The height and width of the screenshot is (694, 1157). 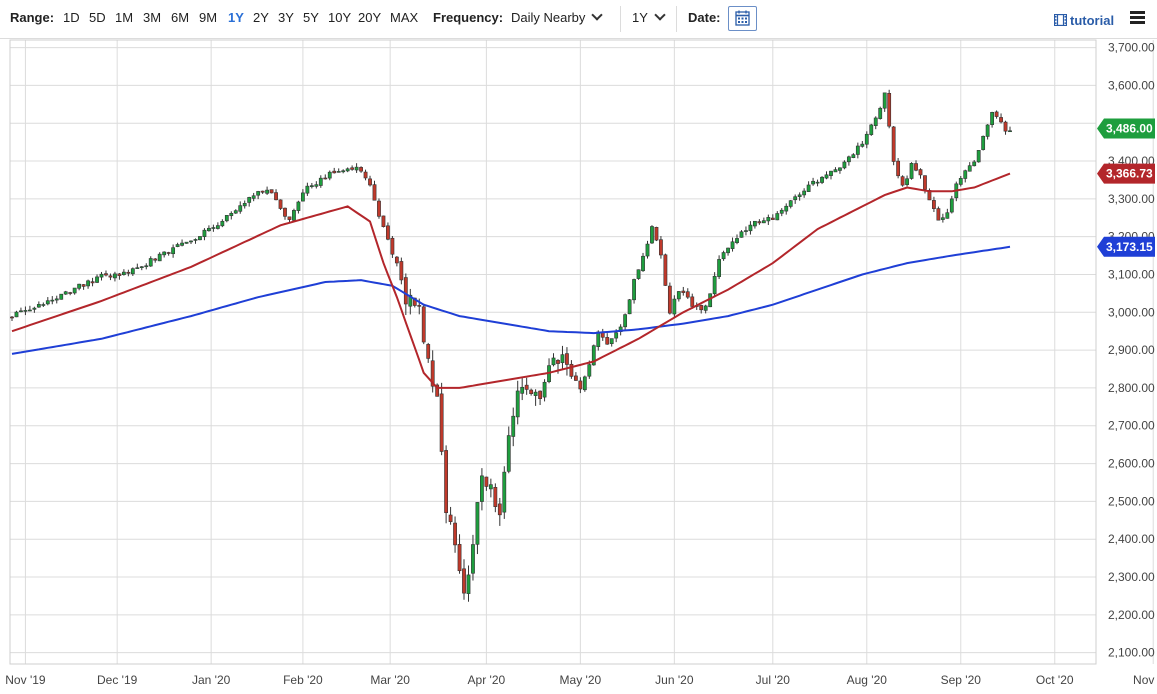 What do you see at coordinates (236, 17) in the screenshot?
I see `range-1y-button: 1Y` at bounding box center [236, 17].